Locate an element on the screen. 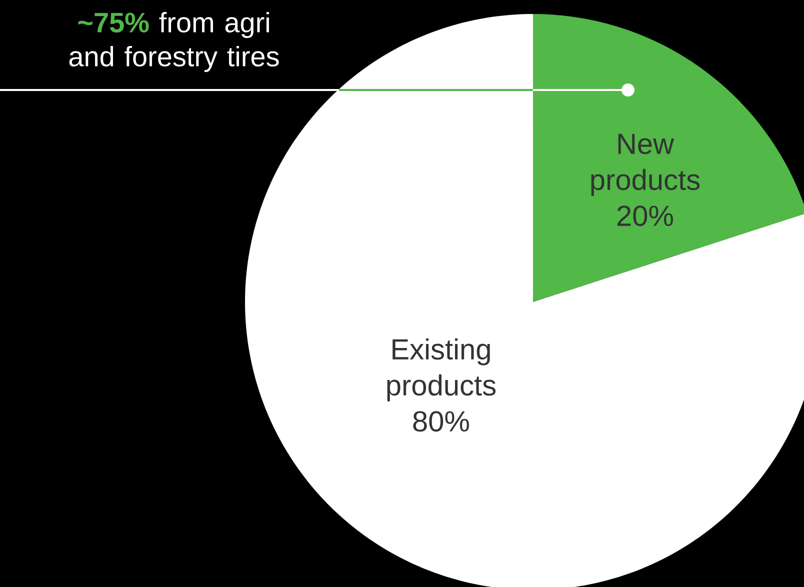  slice-label: New products is located at coordinates (645, 165).